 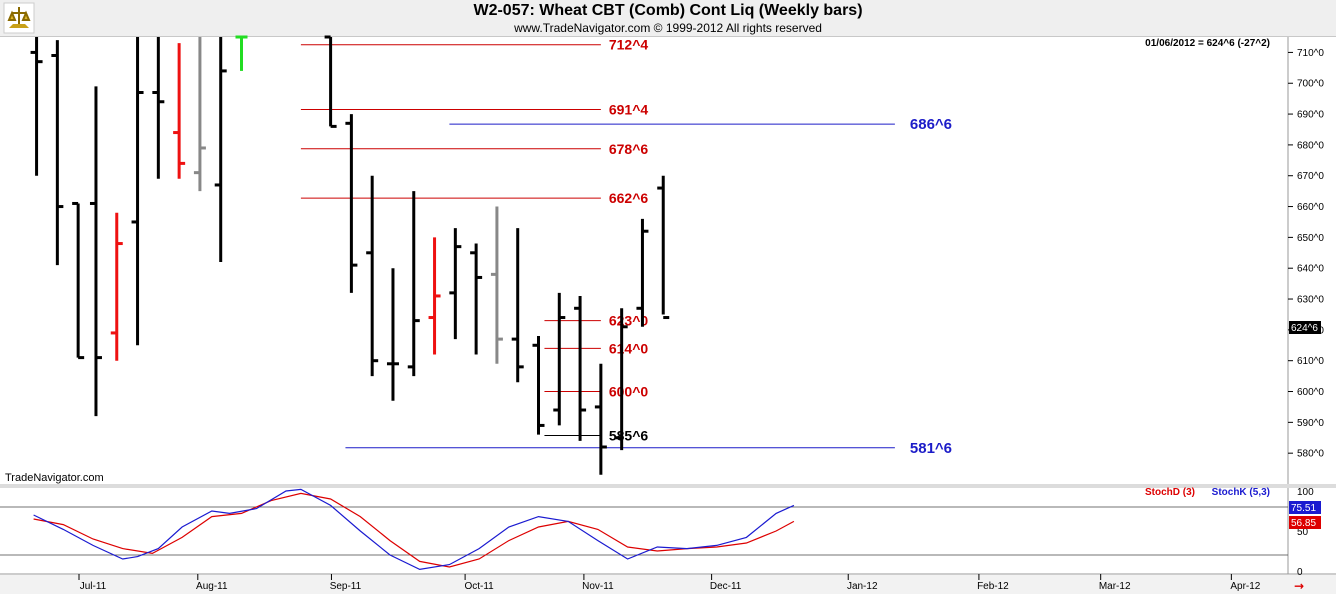 I want to click on month-label: Nov-11, so click(x=598, y=586).